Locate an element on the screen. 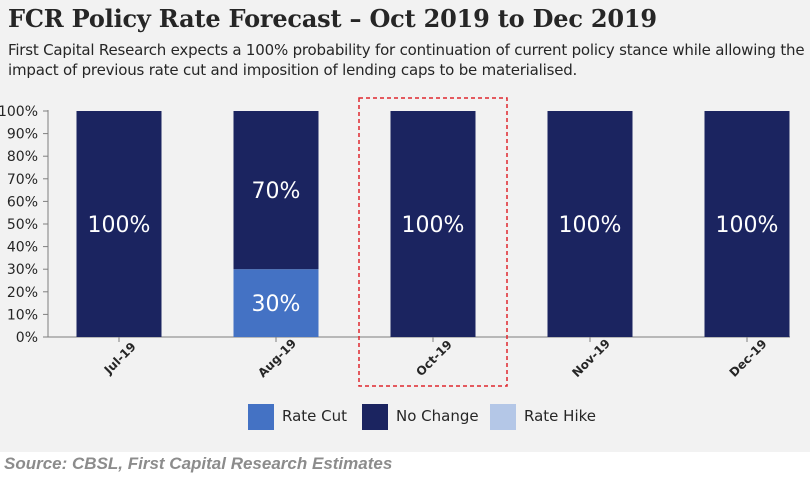 Image resolution: width=810 pixels, height=478 pixels. legend-label-rate-hike: Rate Hike is located at coordinates (560, 416).